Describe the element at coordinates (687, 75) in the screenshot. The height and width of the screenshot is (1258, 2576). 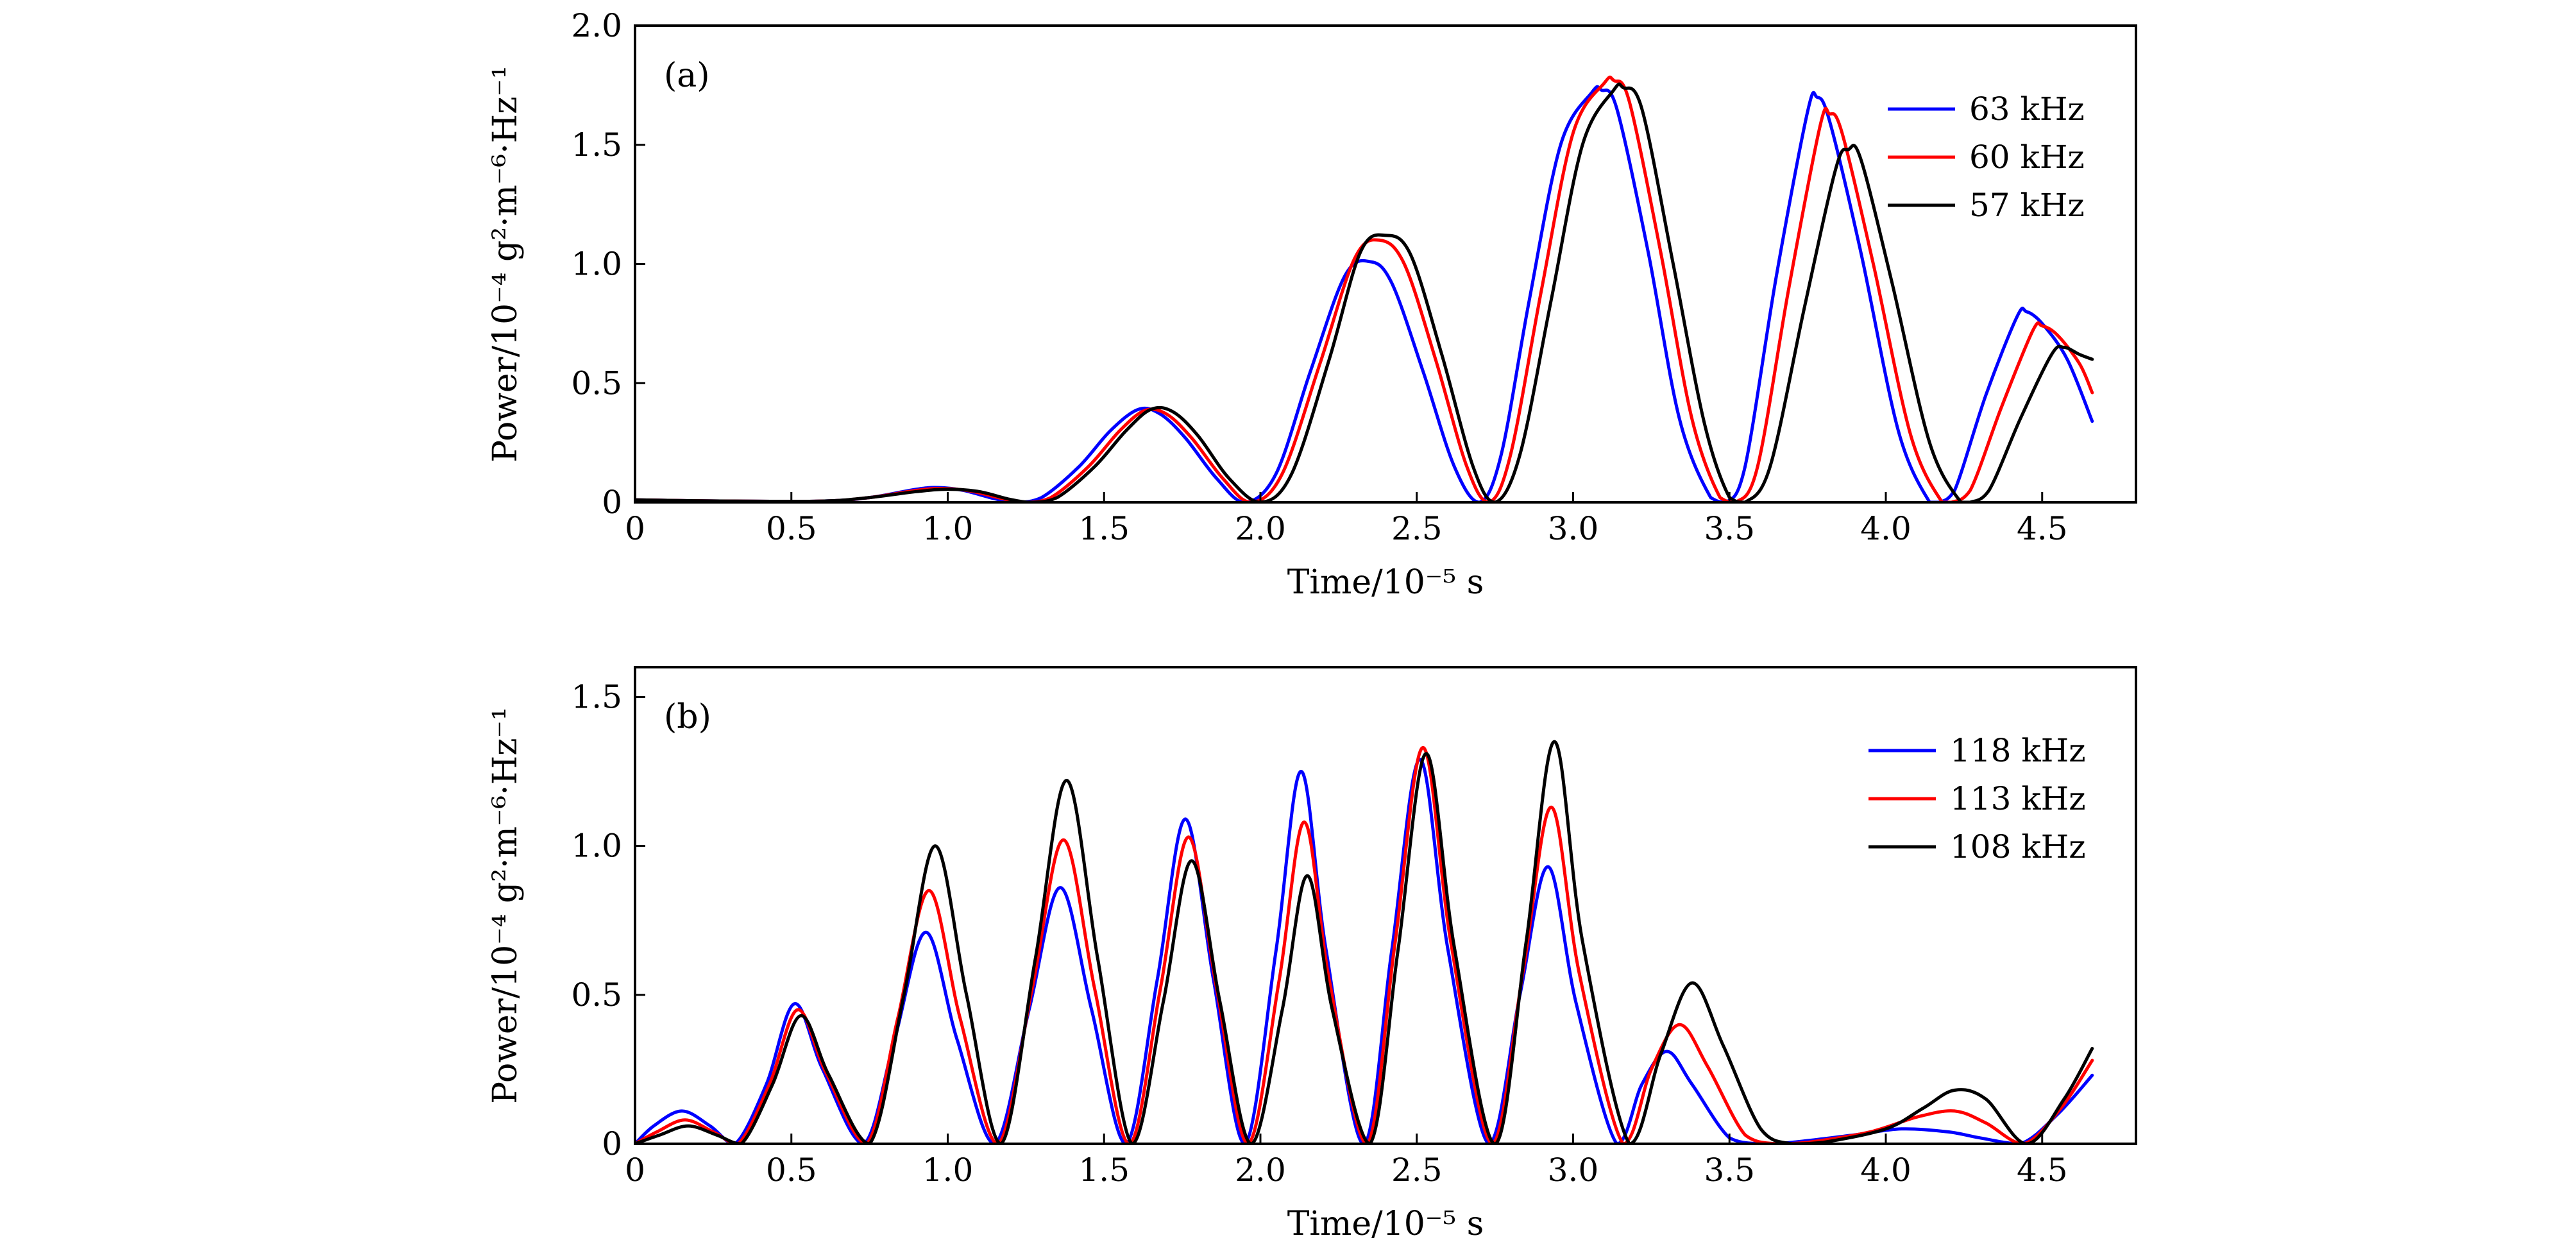
I see `panel-tag-a: (a)` at that location.